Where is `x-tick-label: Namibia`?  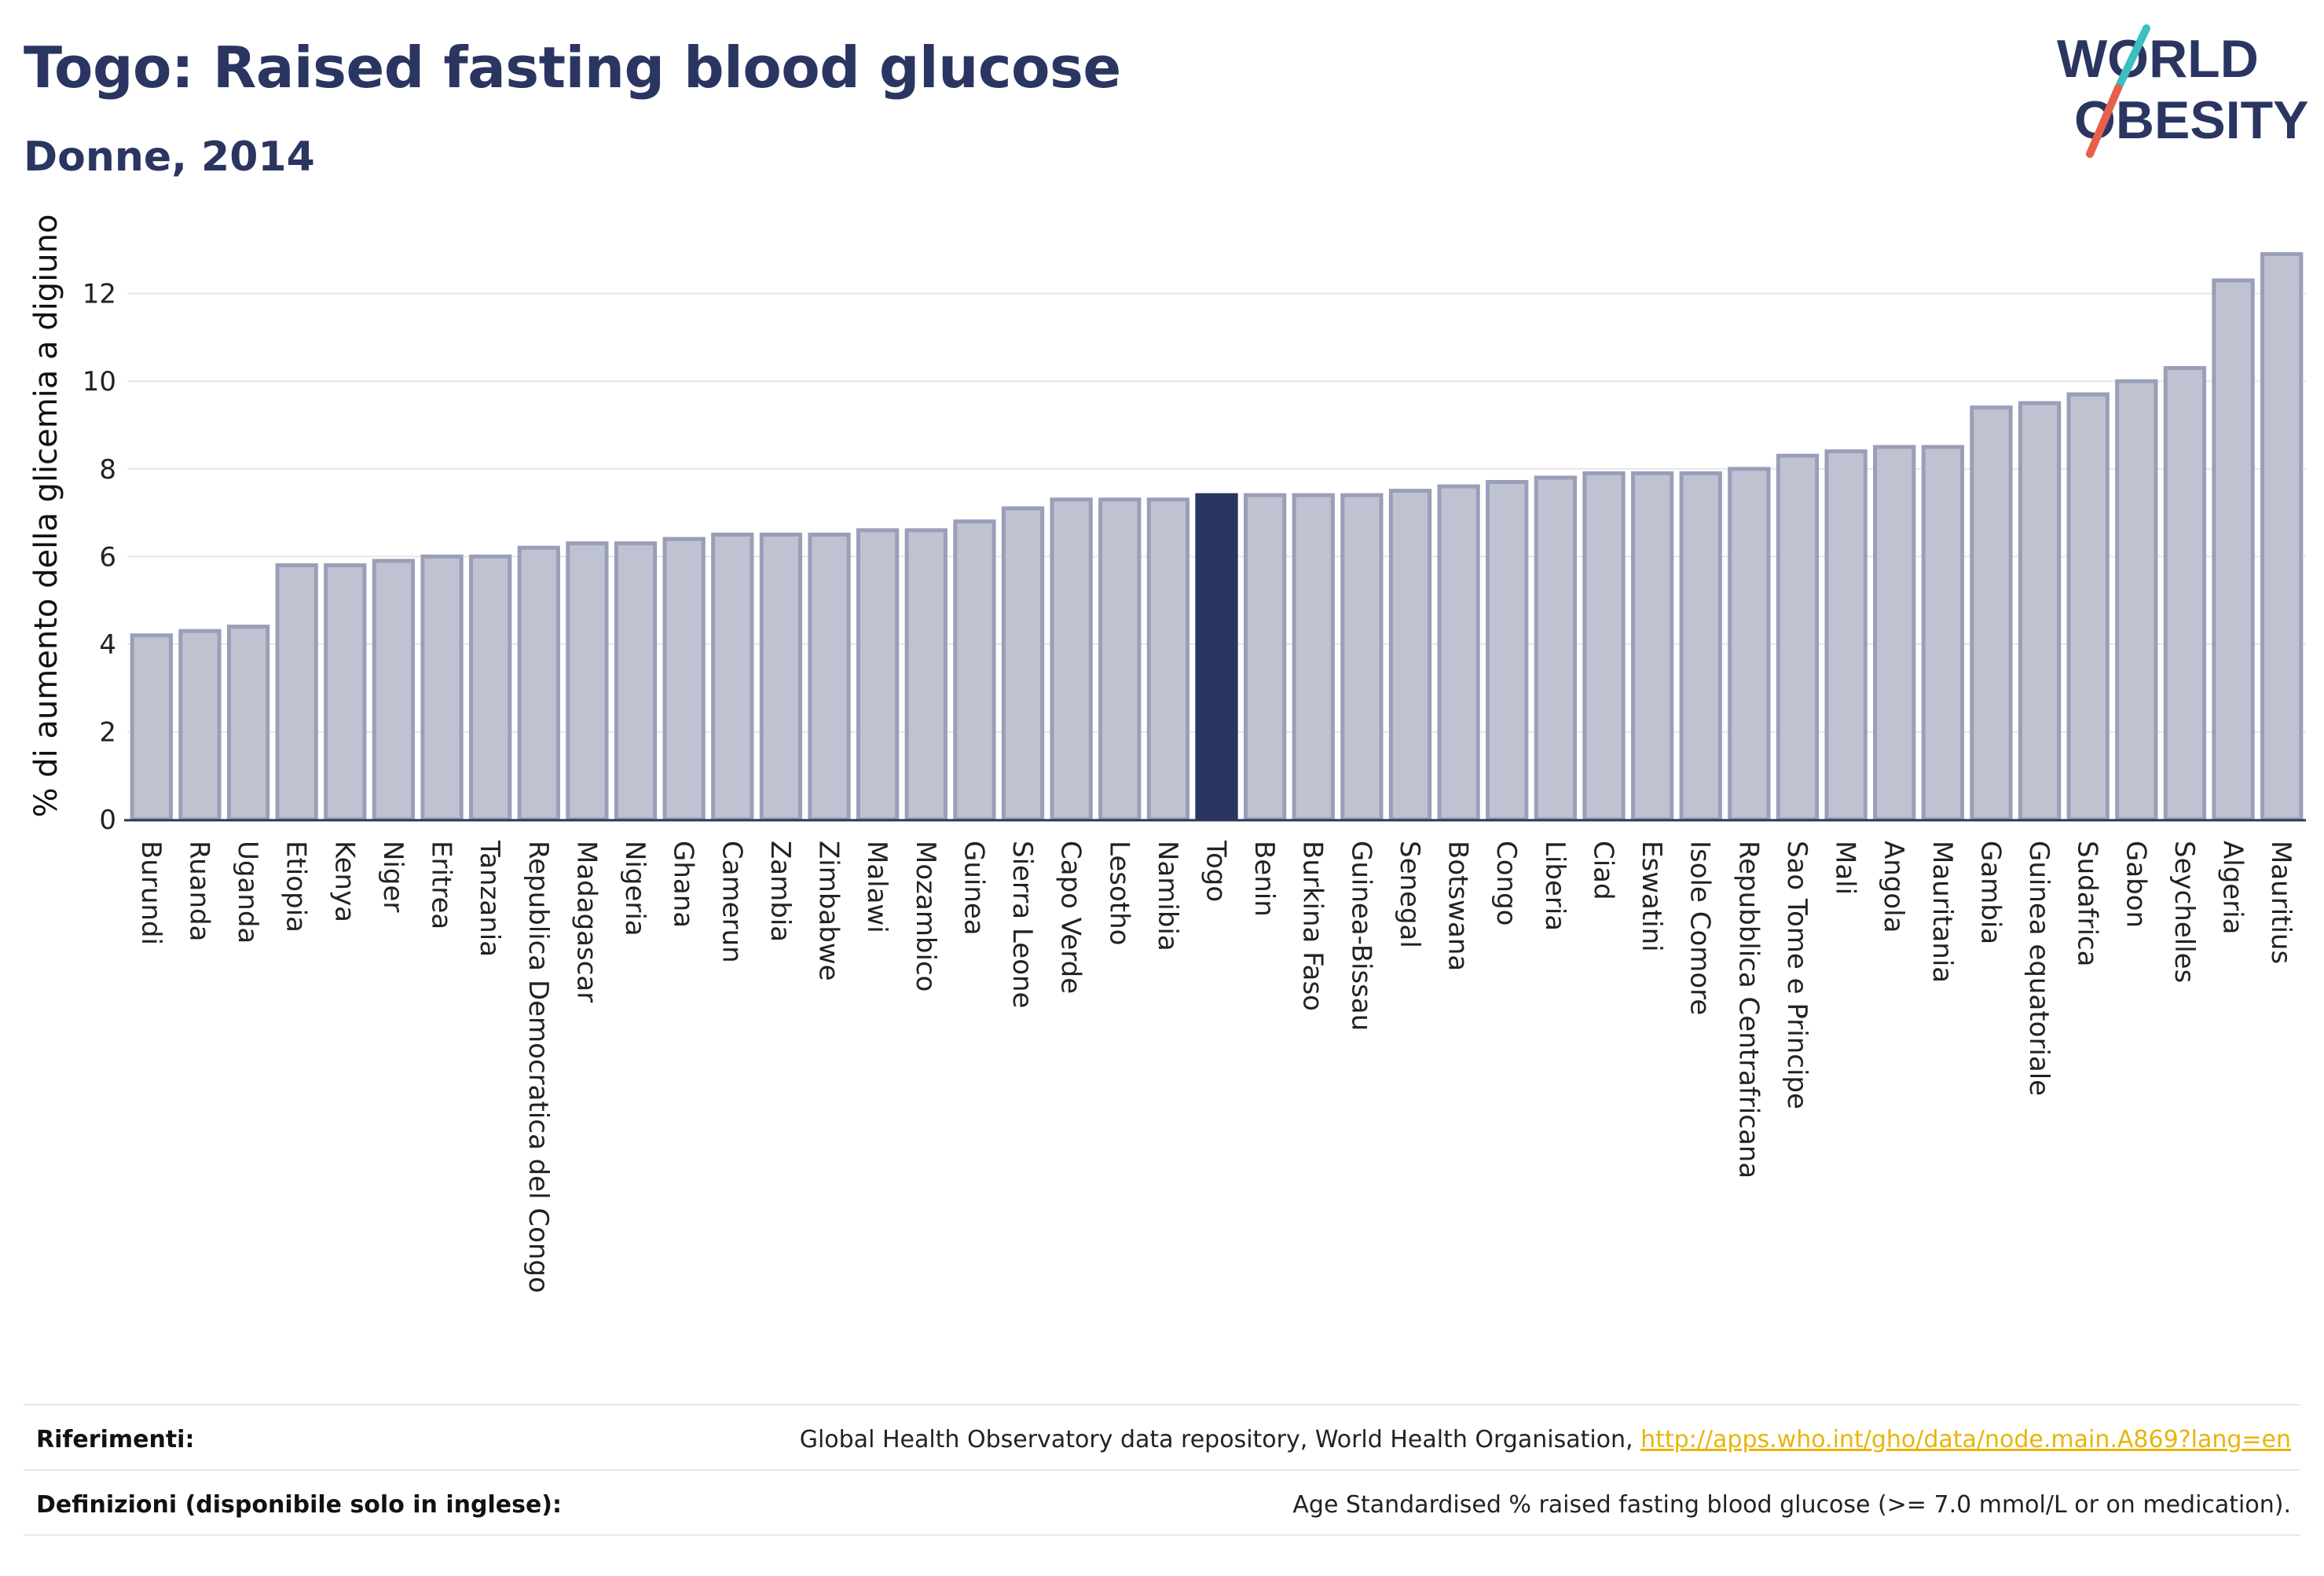
x-tick-label: Namibia is located at coordinates (1167, 896).